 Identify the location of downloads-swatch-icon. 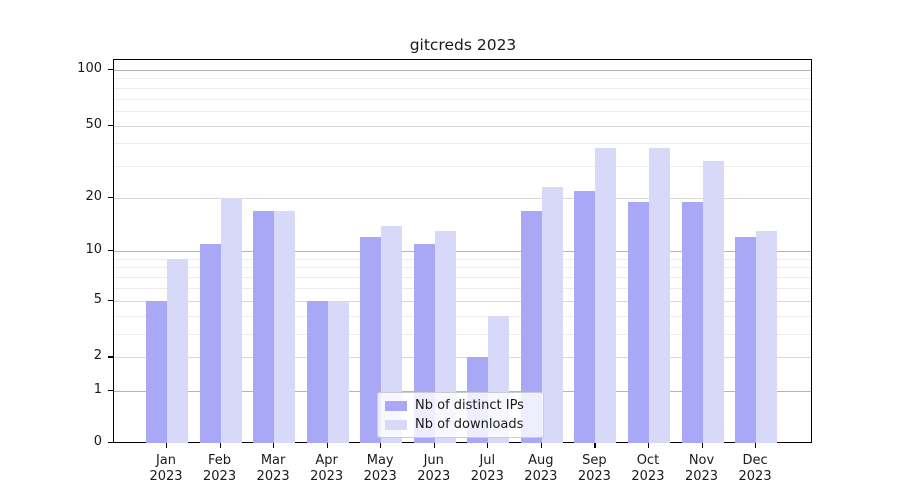
(396, 424).